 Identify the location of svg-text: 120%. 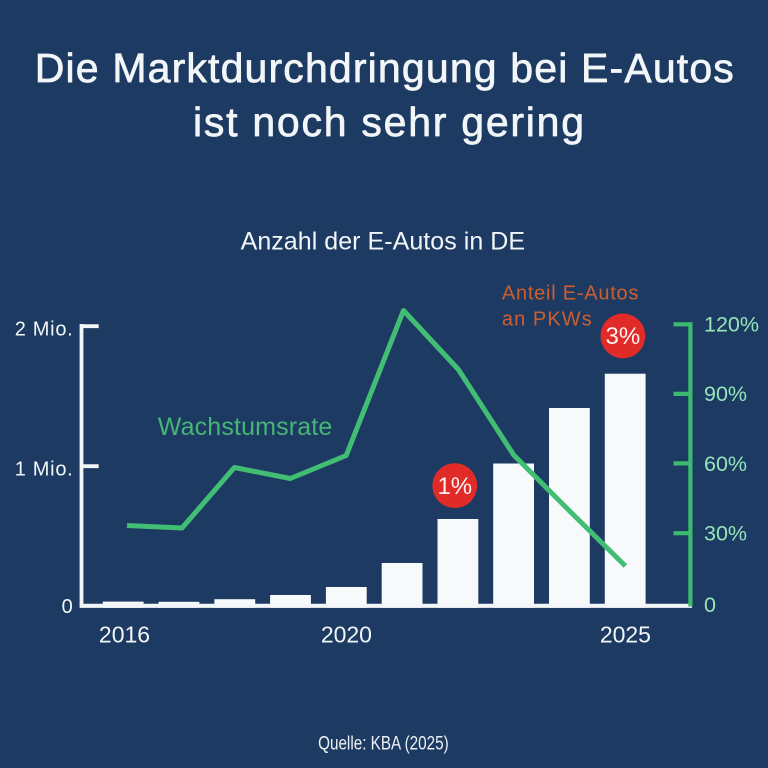
(731, 325).